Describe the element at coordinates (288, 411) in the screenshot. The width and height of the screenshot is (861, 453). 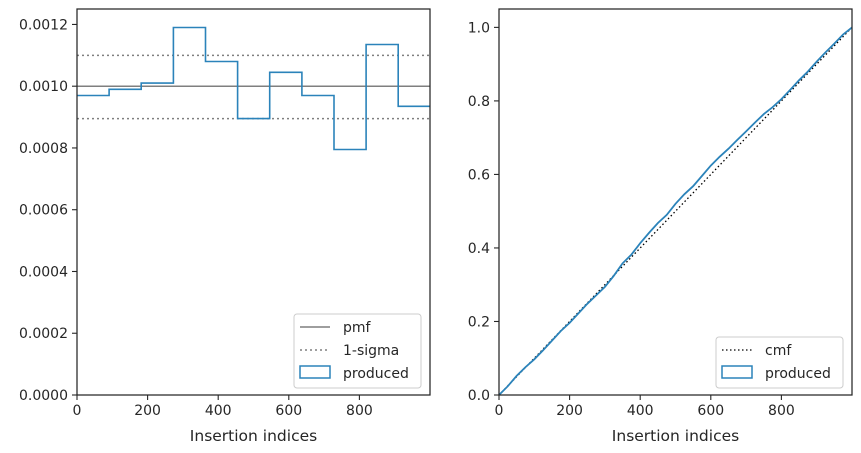
I see `left-x-tick-label: 600` at that location.